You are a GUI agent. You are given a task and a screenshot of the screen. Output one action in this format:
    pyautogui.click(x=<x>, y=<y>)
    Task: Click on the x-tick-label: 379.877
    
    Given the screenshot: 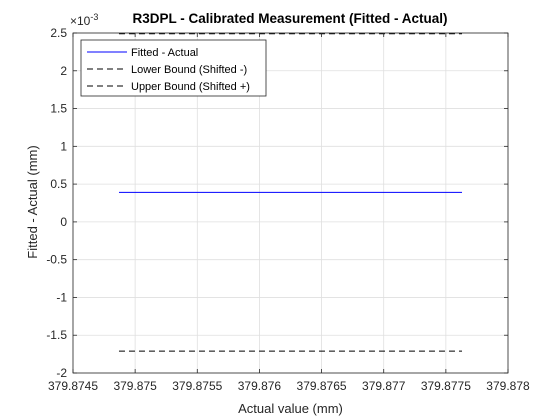 What is the action you would take?
    pyautogui.click(x=384, y=386)
    